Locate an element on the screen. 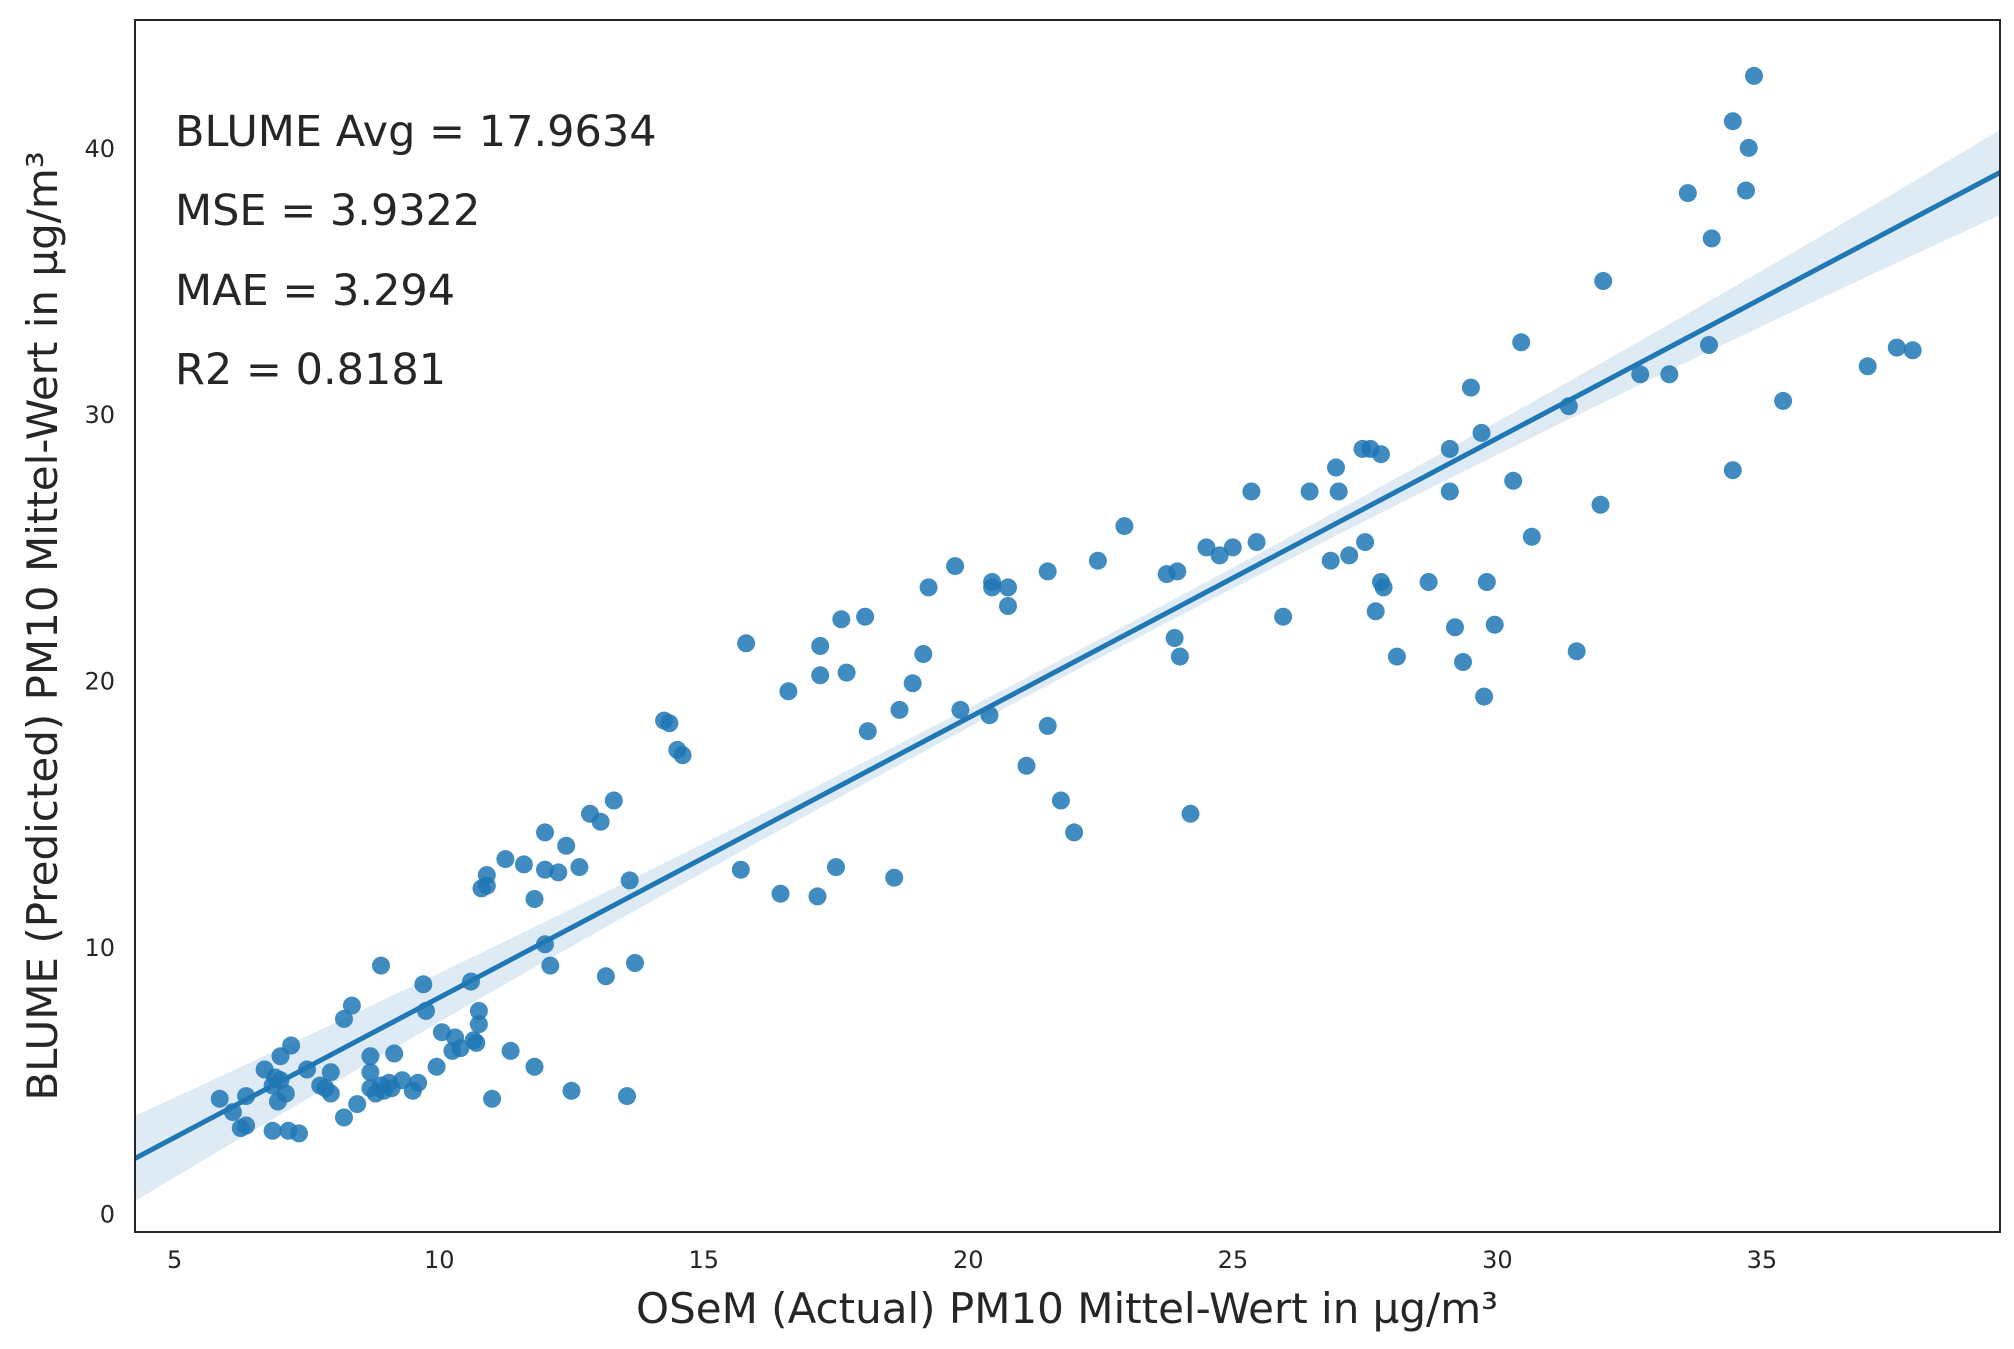 This screenshot has height=1349, width=2014. x-tick-label: 35 is located at coordinates (1762, 1260).